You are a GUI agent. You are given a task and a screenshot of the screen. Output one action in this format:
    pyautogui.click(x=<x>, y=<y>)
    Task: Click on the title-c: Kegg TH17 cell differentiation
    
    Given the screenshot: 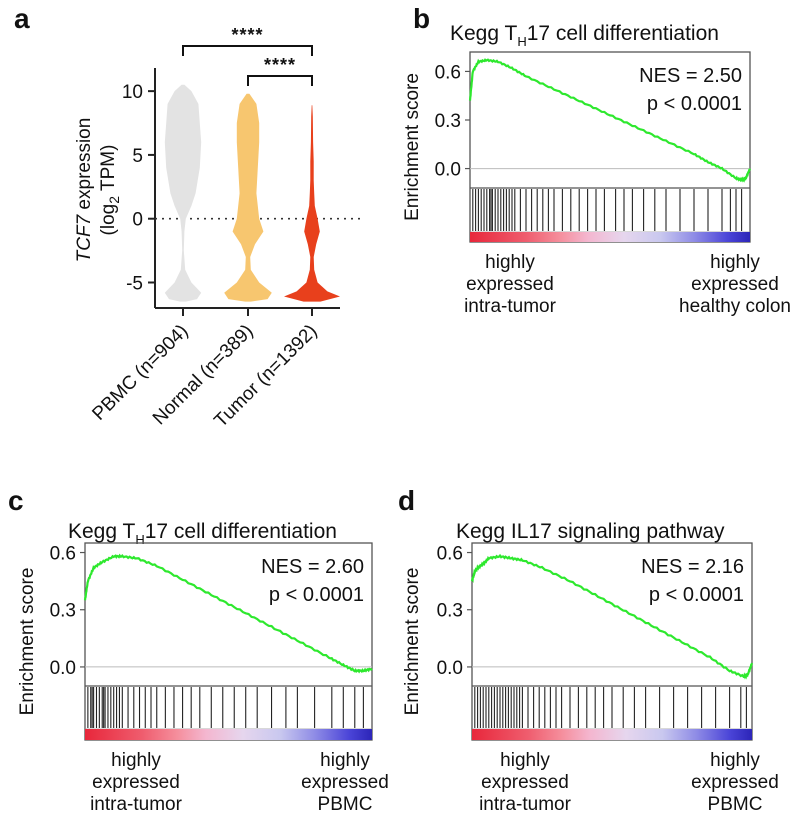 What is the action you would take?
    pyautogui.click(x=202, y=533)
    